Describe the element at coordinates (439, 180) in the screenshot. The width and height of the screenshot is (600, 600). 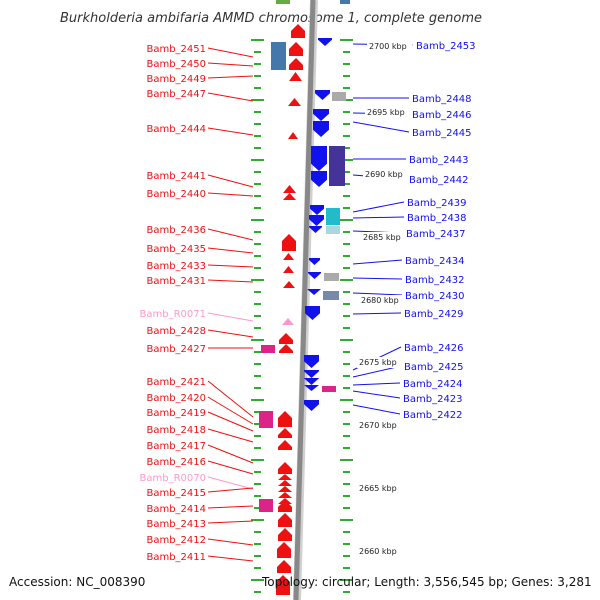
I see `right-gene-label: Bamb_2442` at that location.